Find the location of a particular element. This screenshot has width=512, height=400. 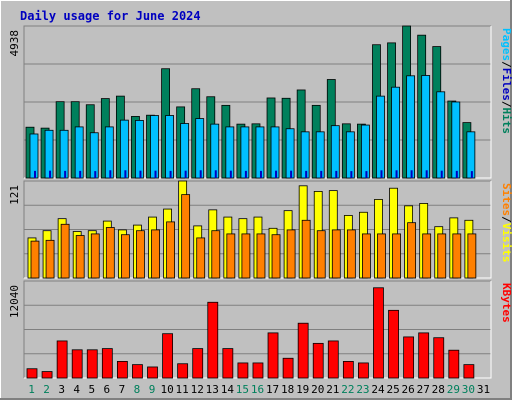

day-tick-label: 31 is located at coordinates (483, 389).